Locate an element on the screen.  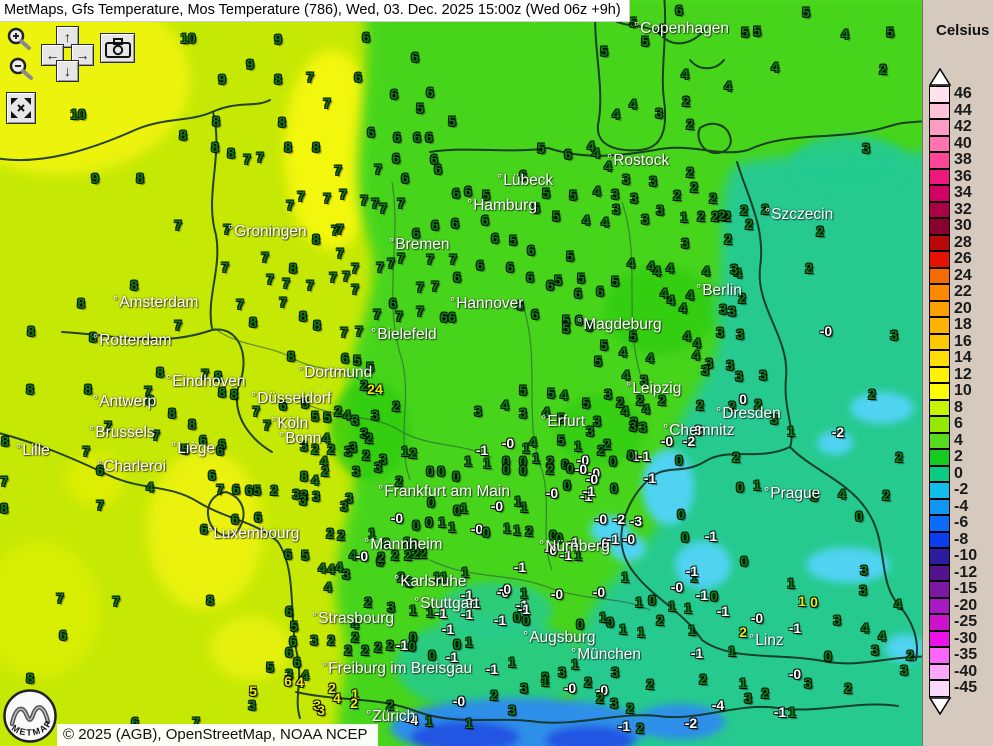
city-name: Karlsruhe is located at coordinates (433, 581).